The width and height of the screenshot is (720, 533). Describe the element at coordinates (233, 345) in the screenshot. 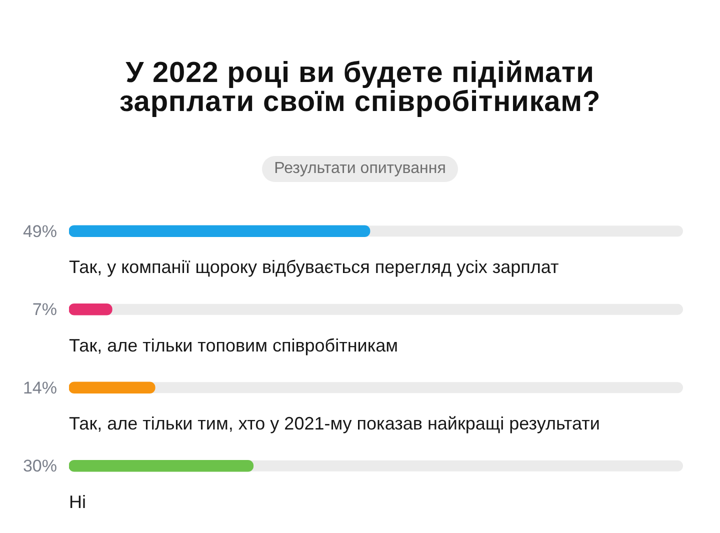

I see `y-tick-label: Так, але тільки топовим співробітникам` at that location.